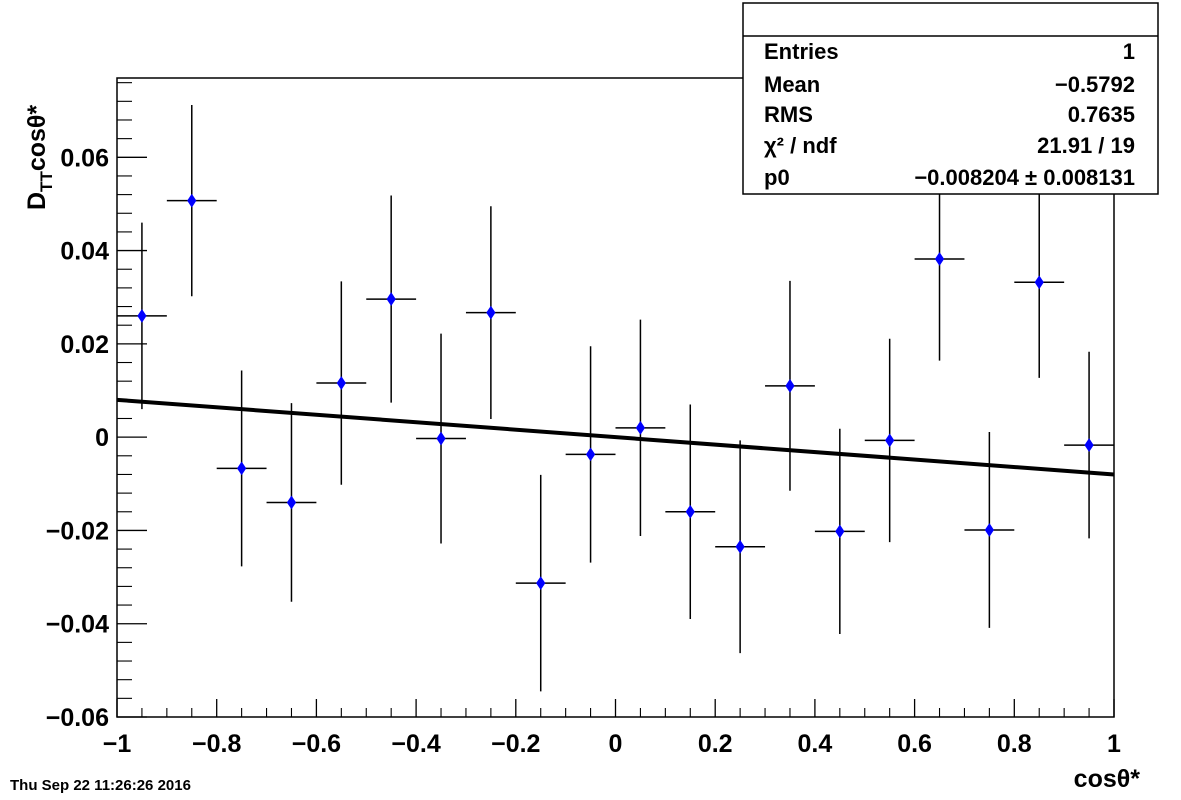 The image size is (1181, 800). I want to click on y-tick-label: 0.06, so click(84, 158).